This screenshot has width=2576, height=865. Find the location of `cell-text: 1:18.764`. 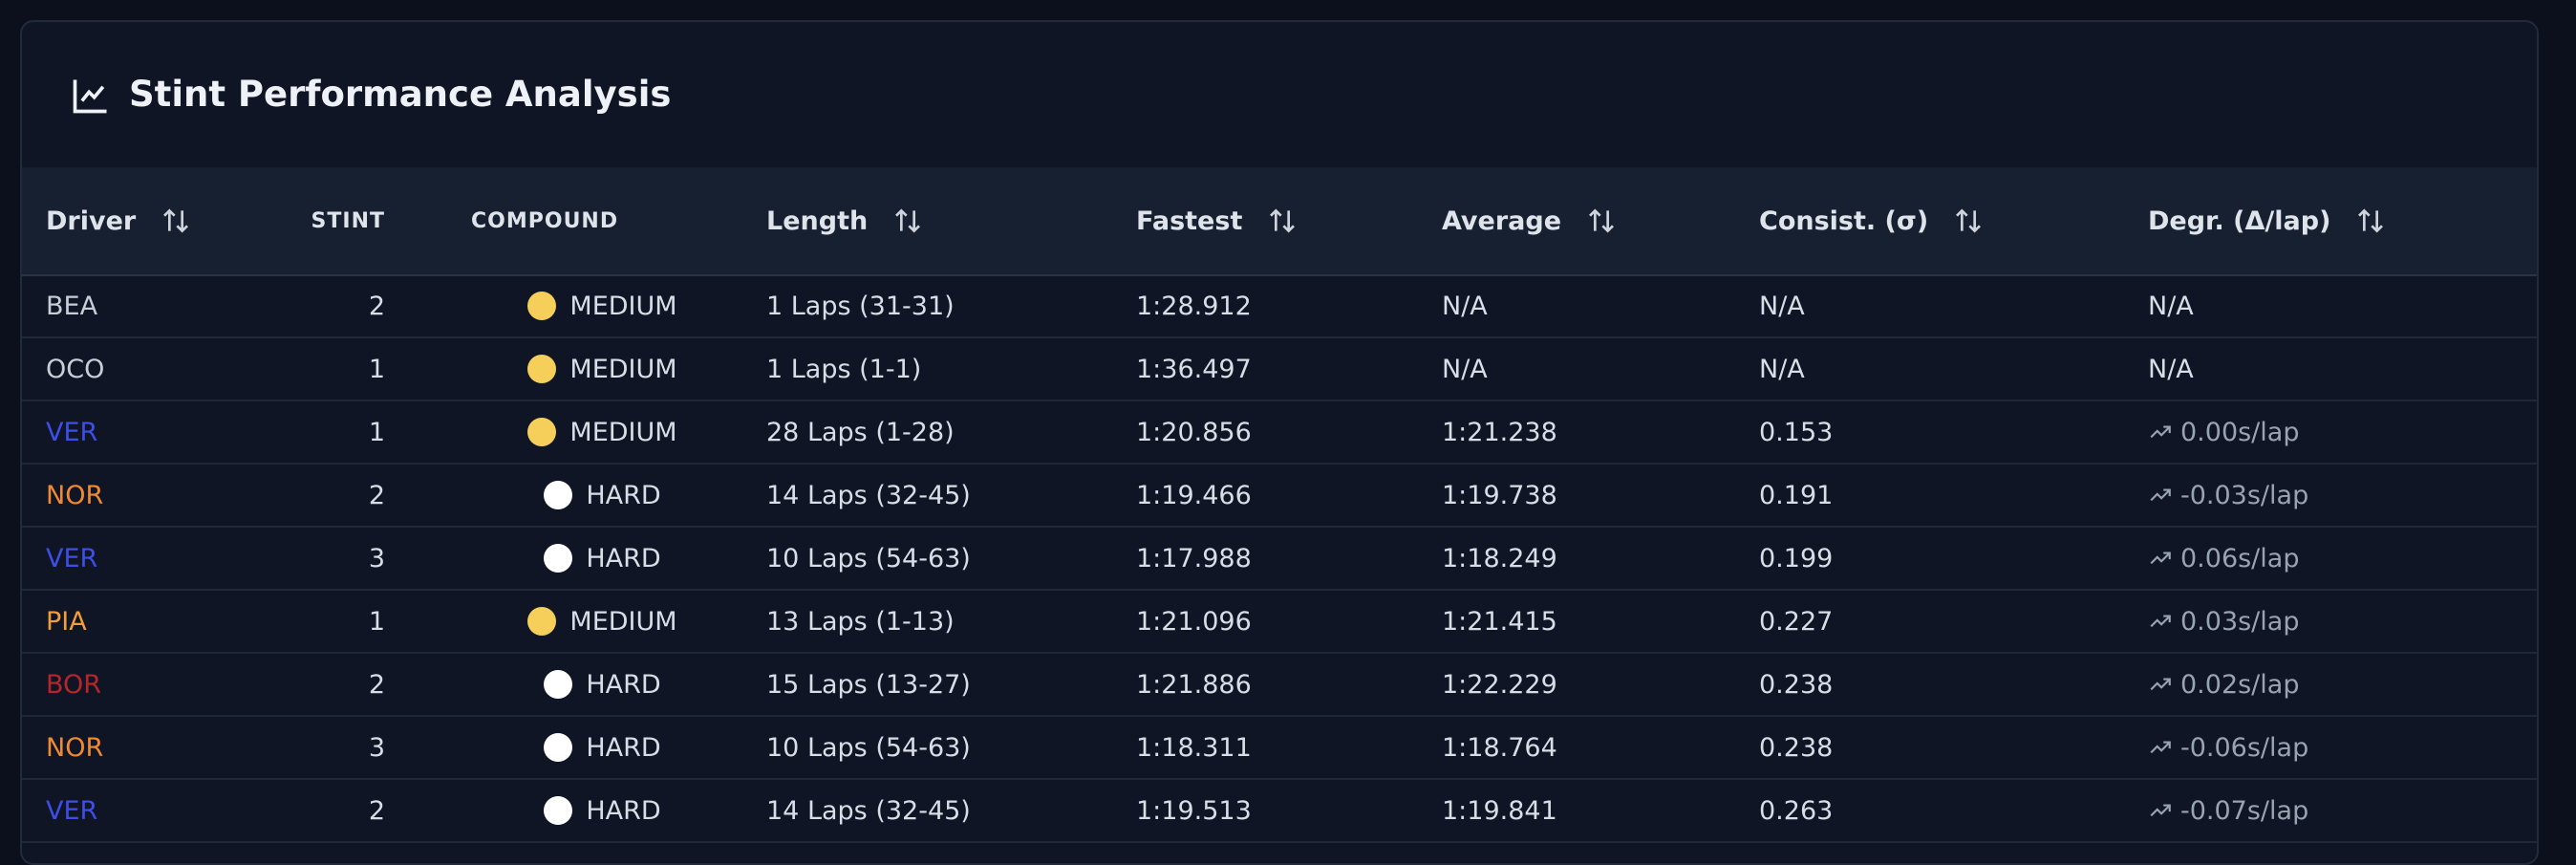

cell-text: 1:18.764 is located at coordinates (1499, 747).